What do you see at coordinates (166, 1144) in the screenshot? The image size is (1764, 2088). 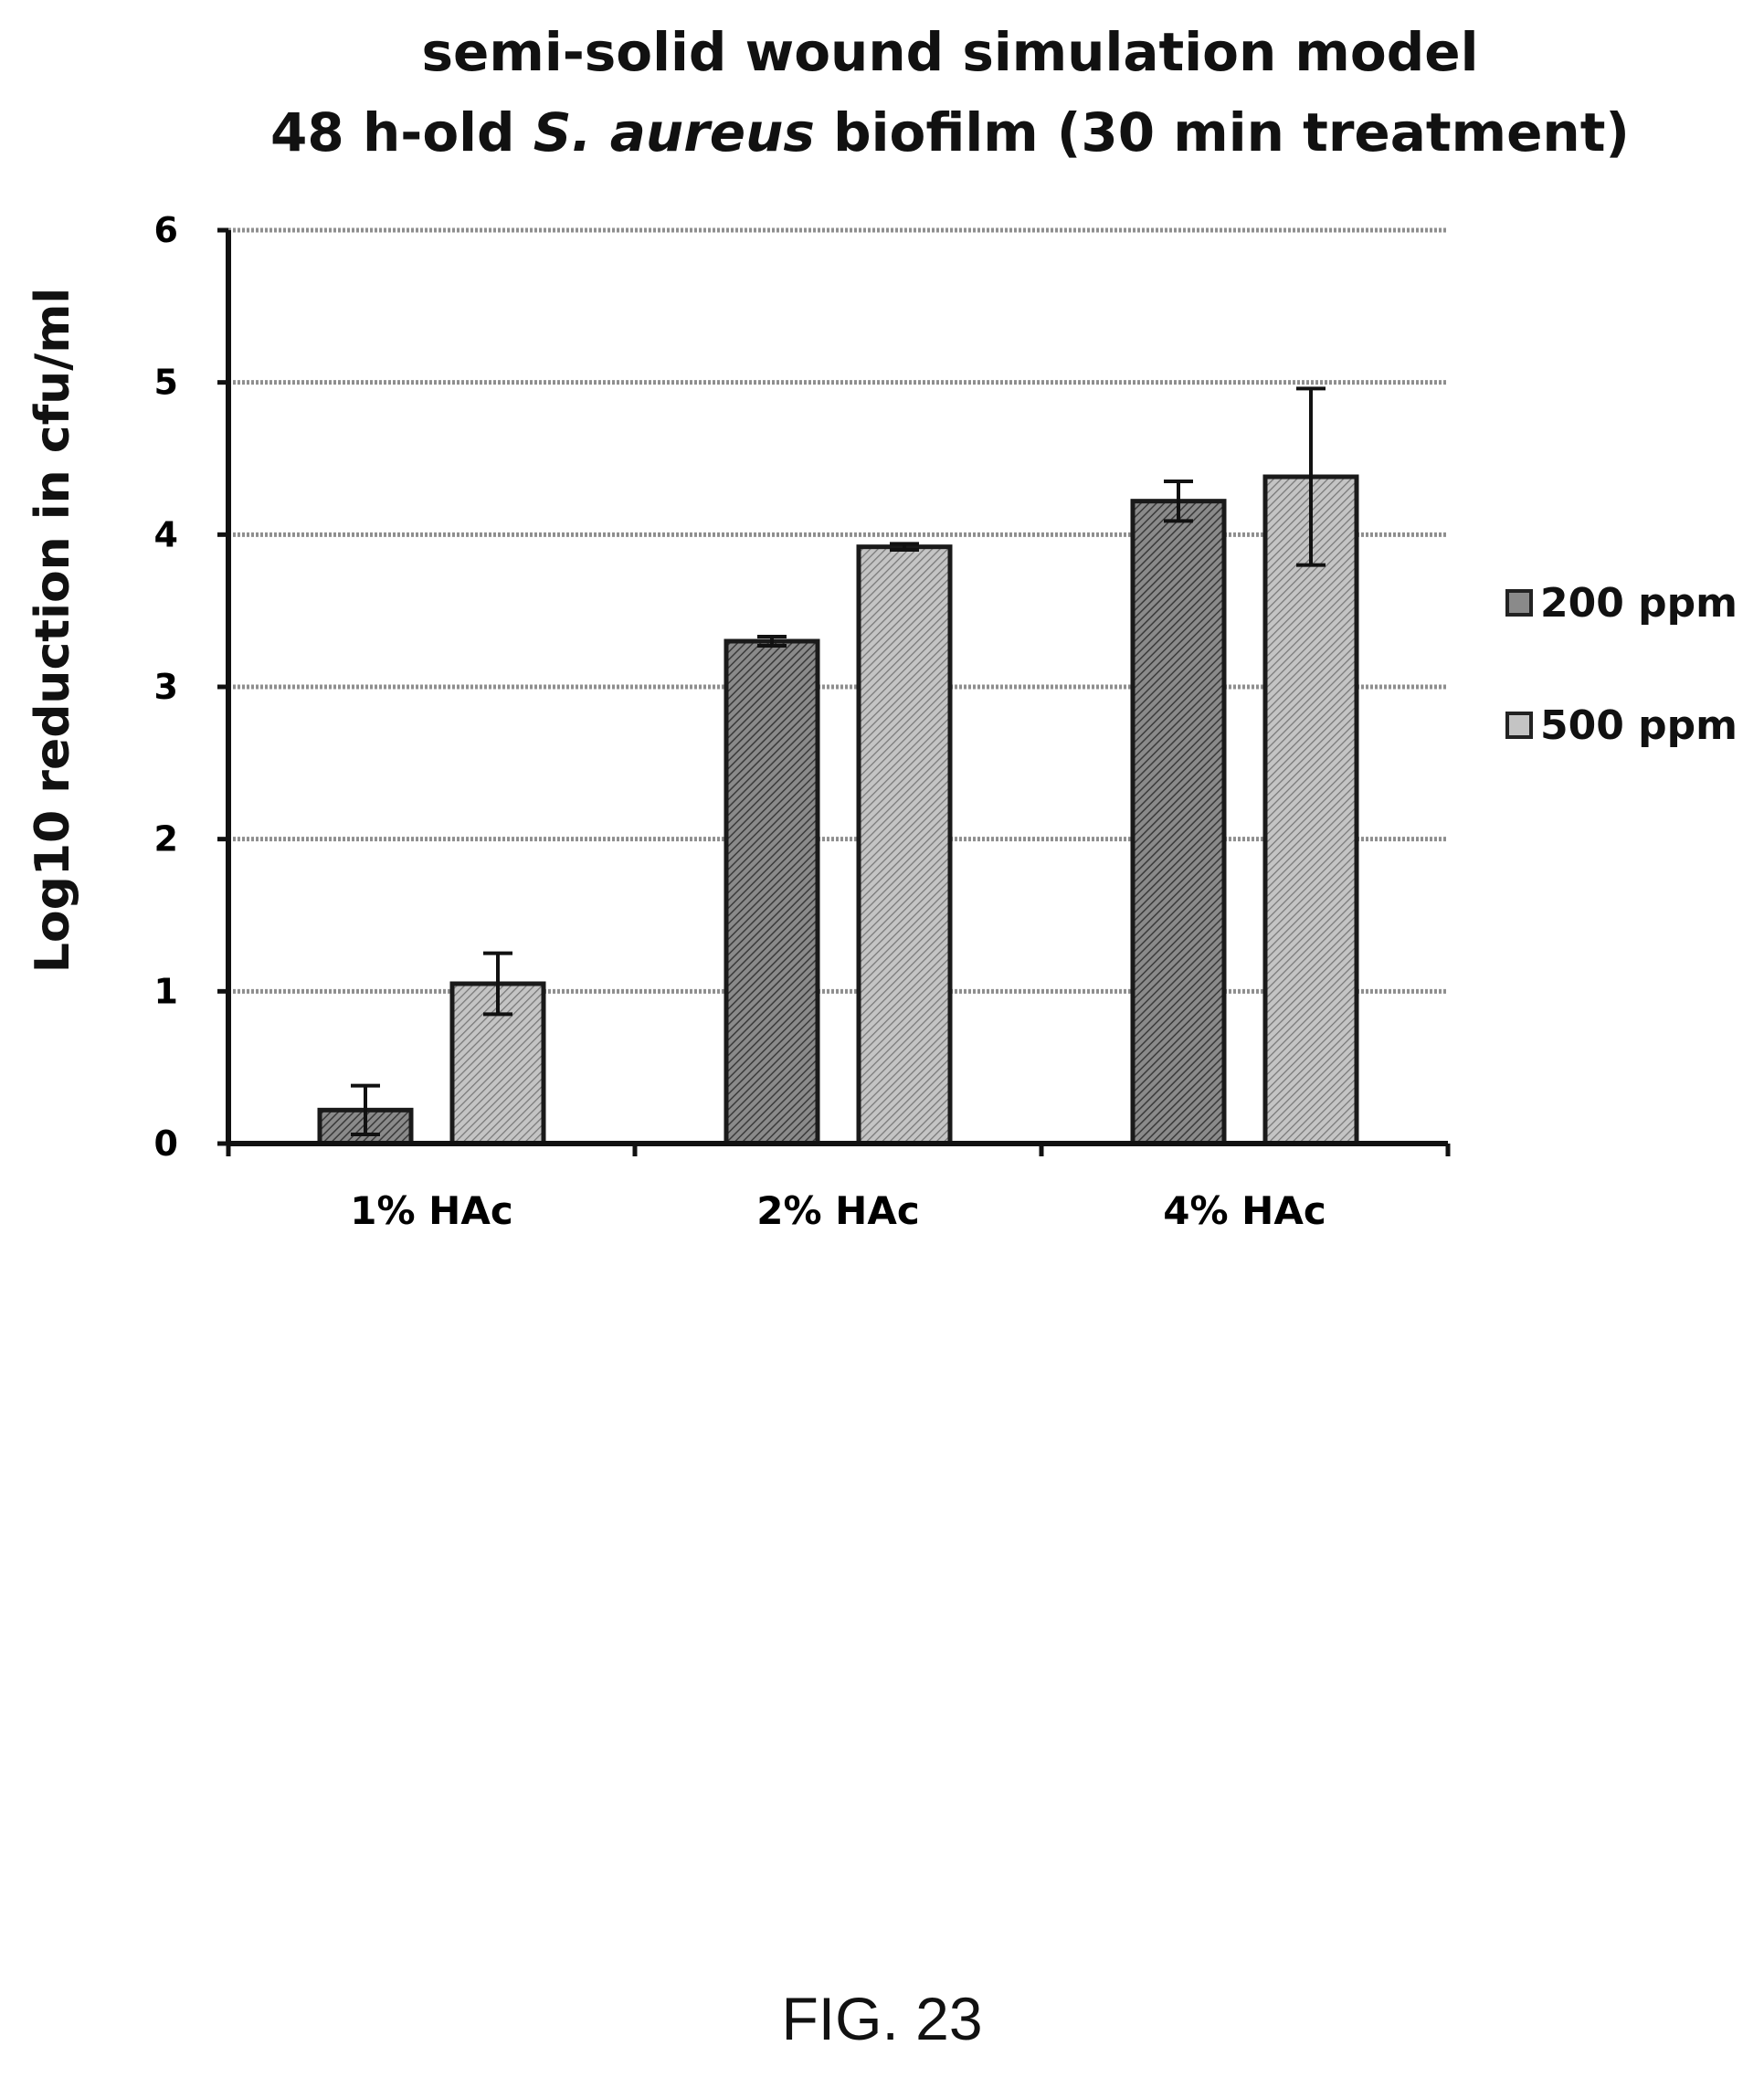 I see `y-tick-label: 0` at bounding box center [166, 1144].